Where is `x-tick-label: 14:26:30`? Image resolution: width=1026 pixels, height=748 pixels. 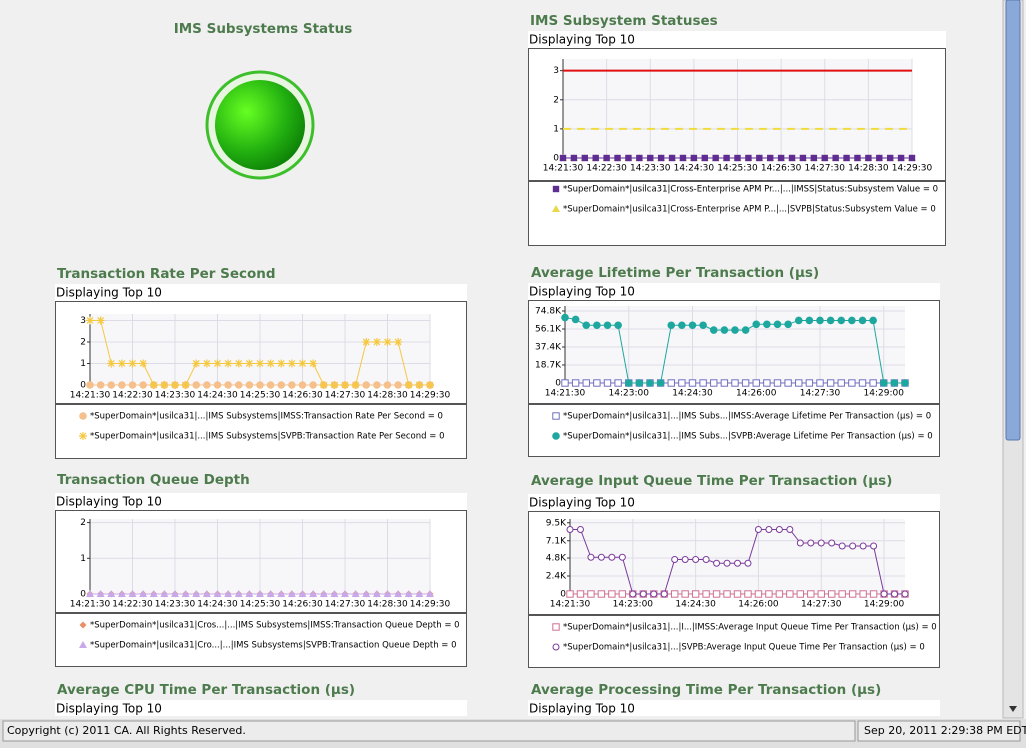
x-tick-label: 14:26:30 is located at coordinates (302, 605).